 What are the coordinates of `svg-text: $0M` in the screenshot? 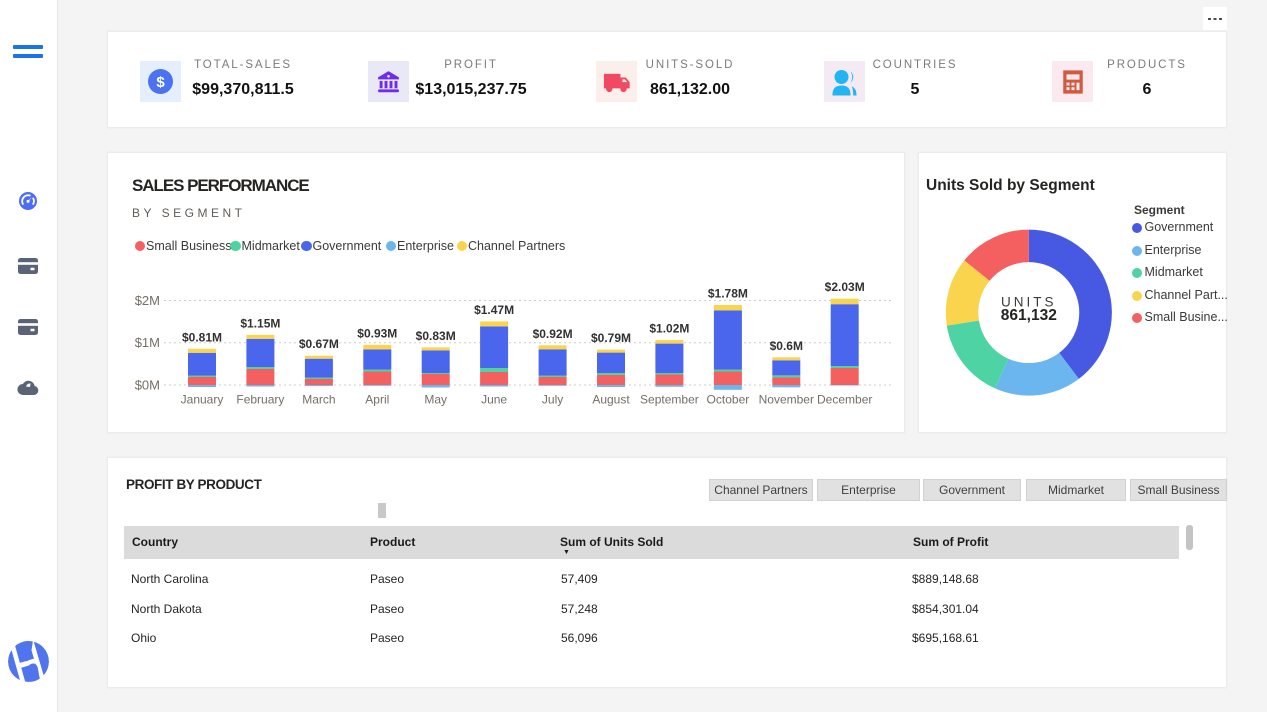 It's located at (147, 385).